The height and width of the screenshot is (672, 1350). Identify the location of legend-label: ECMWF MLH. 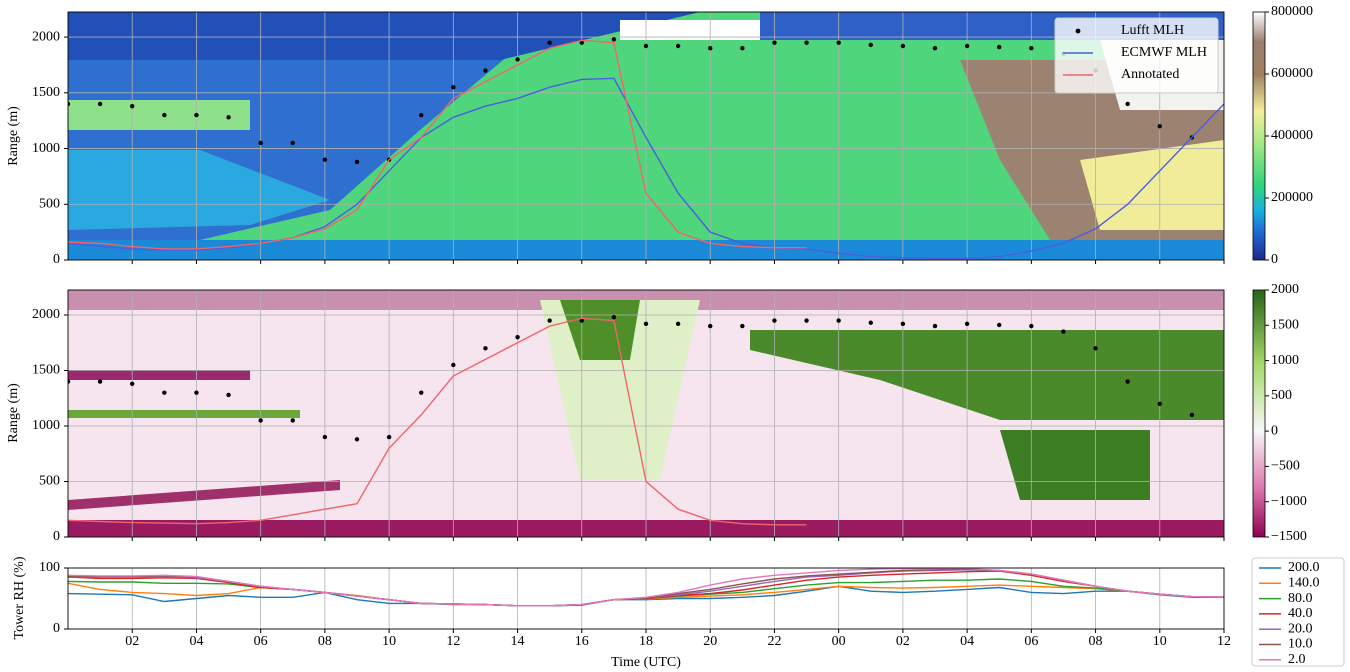
(1164, 52).